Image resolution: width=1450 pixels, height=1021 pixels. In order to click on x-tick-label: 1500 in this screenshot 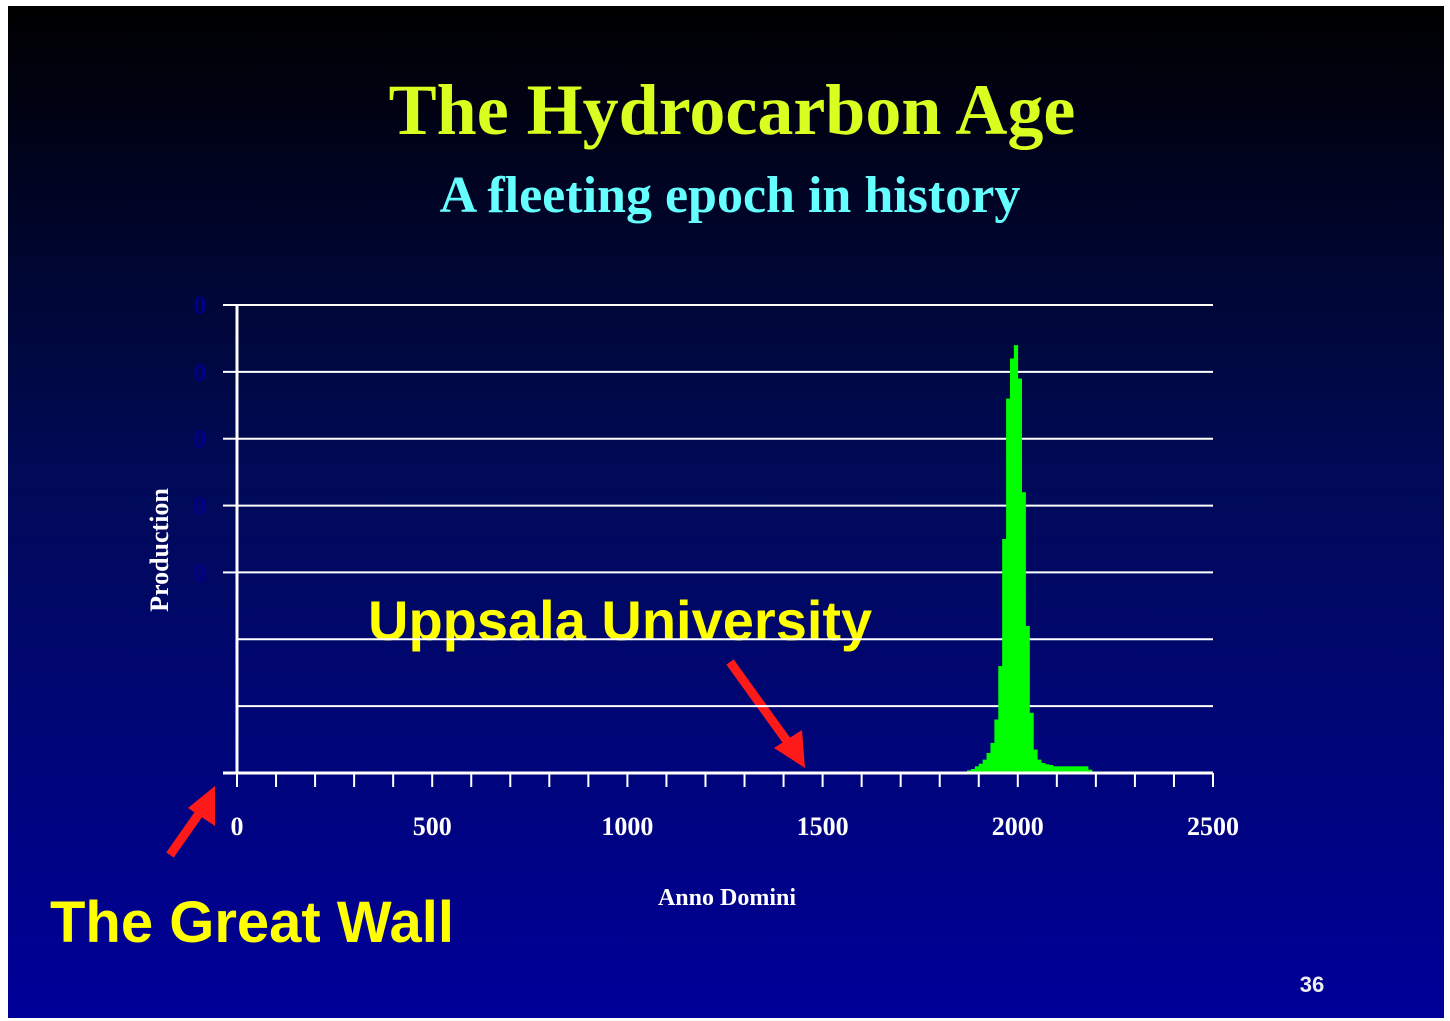, I will do `click(823, 826)`.